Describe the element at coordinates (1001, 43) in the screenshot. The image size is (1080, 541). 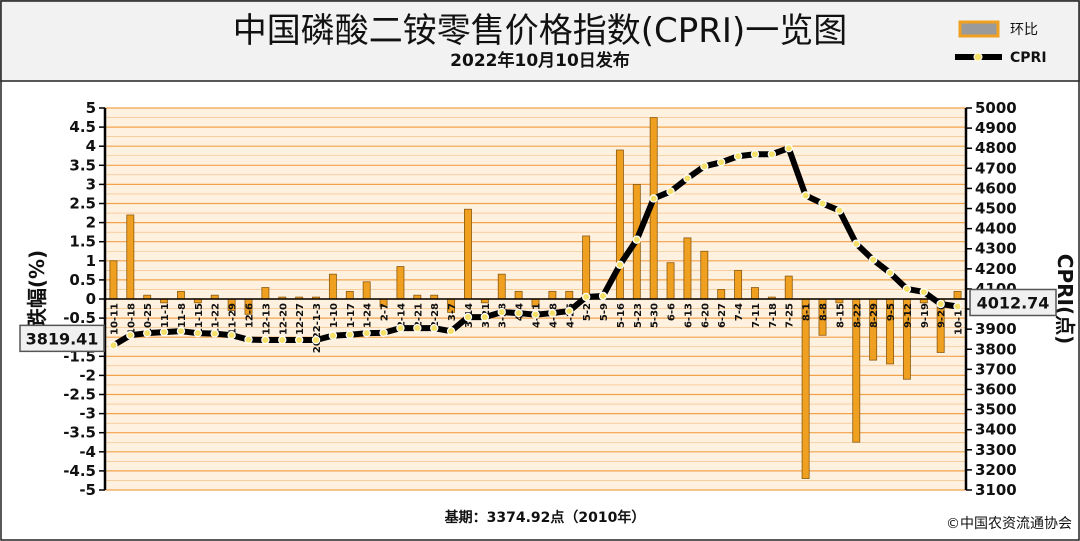
I see `legend: 环比 CPRI` at that location.